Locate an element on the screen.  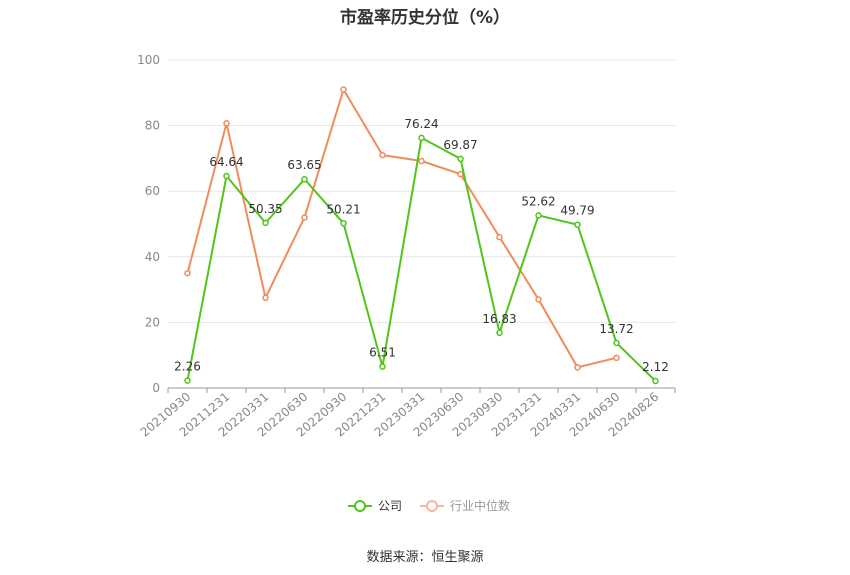
y-tick-label-0: 0 is located at coordinates (156, 388).